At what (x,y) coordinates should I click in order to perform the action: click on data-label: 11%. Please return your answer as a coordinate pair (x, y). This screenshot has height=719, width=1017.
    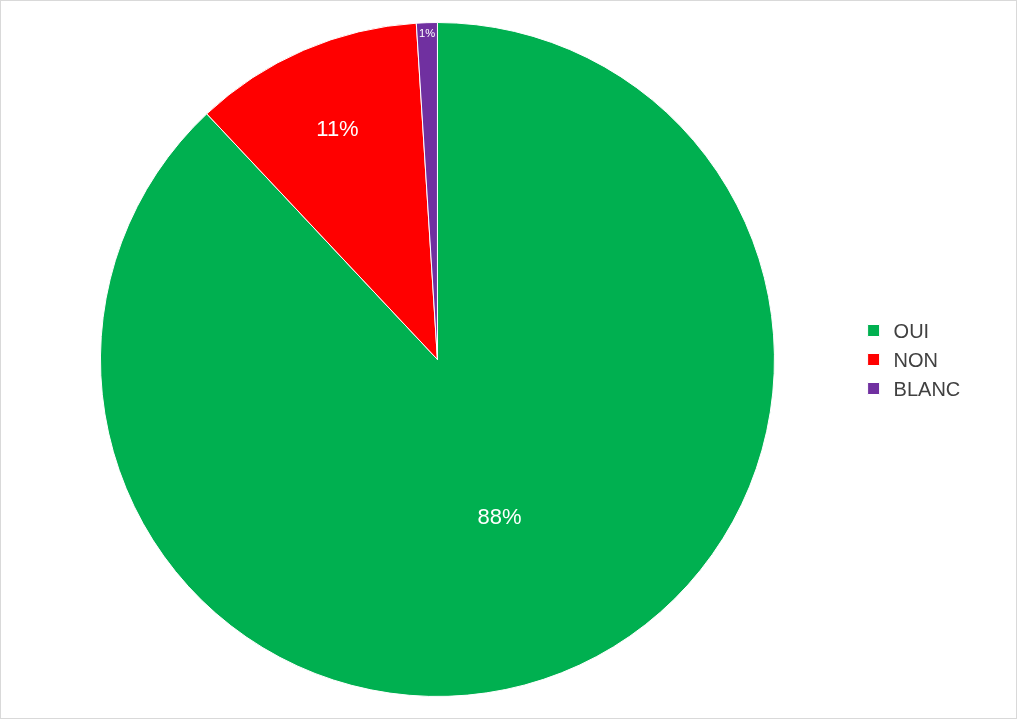
    Looking at the image, I should click on (337, 128).